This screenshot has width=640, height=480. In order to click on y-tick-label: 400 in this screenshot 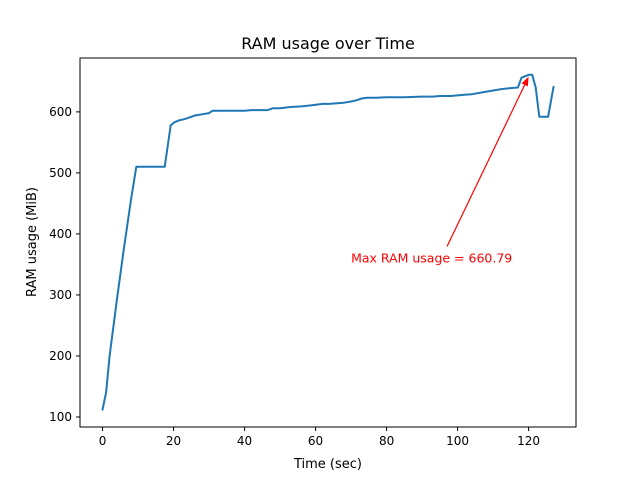, I will do `click(60, 234)`.